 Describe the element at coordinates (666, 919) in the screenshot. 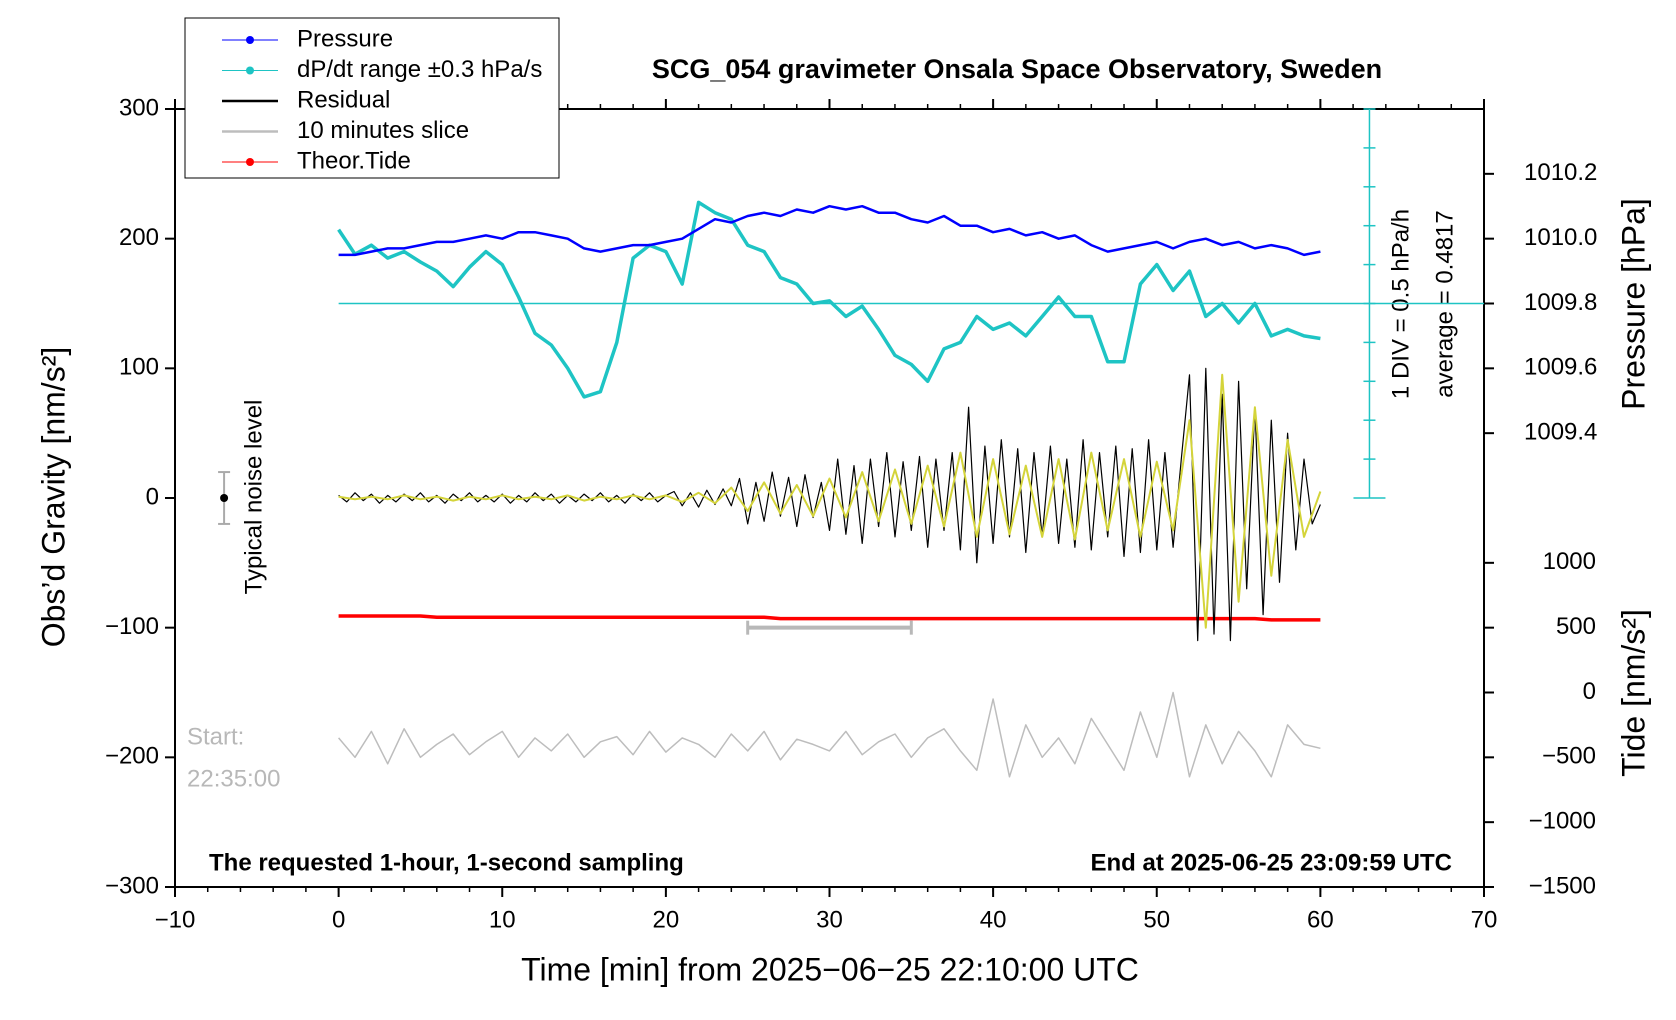

I see `x-tick-label: 20` at that location.